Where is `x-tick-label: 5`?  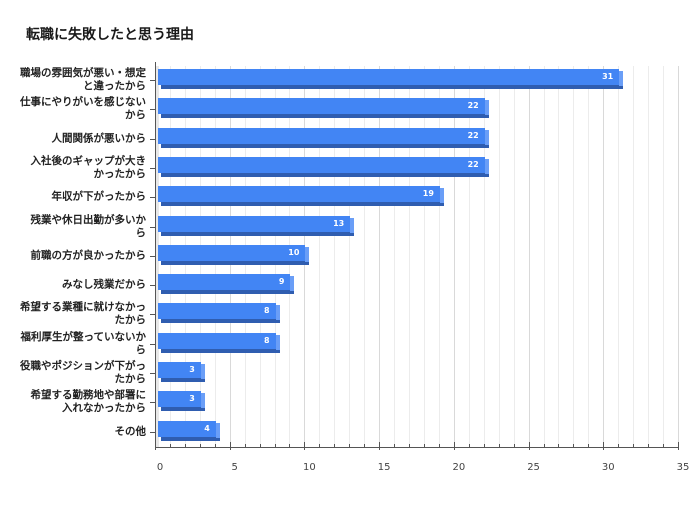 x-tick-label: 5 is located at coordinates (234, 467).